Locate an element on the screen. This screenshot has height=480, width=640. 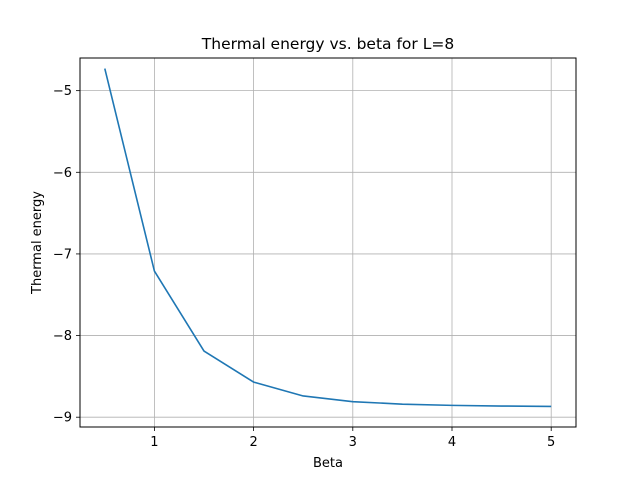
chart-title: Thermal energy vs. beta for L=8 is located at coordinates (327, 44).